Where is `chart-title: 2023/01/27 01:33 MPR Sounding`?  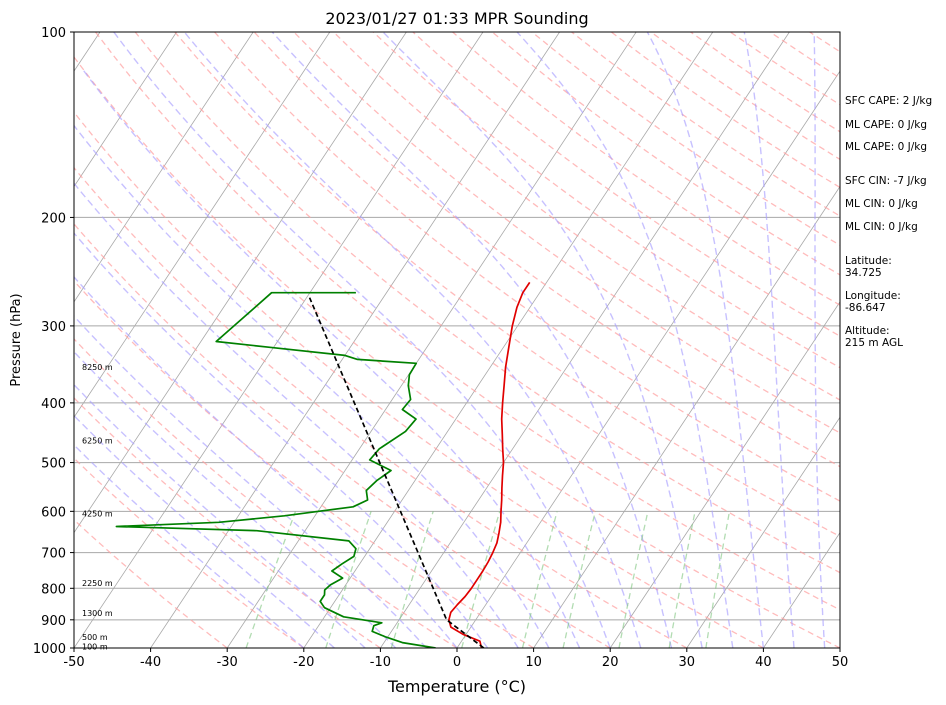 chart-title: 2023/01/27 01:33 MPR Sounding is located at coordinates (456, 18).